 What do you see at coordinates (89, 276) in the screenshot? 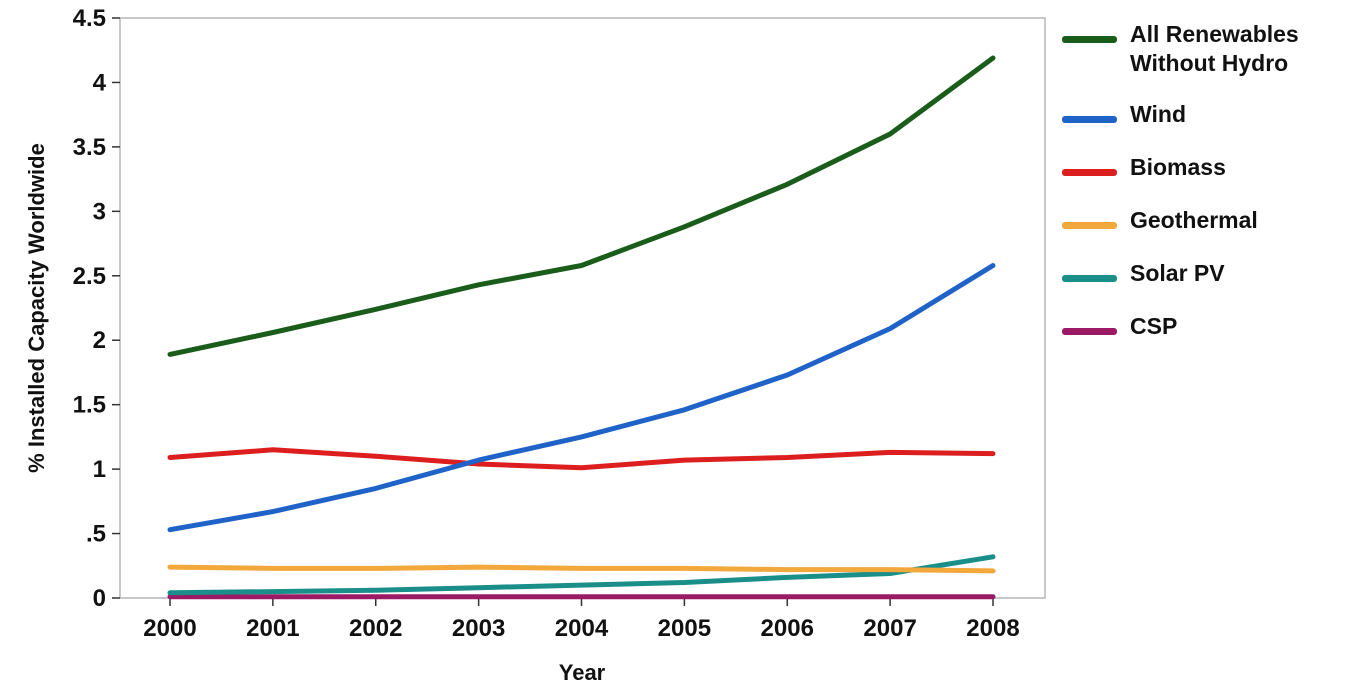
I see `y-tick-label: 2.5` at bounding box center [89, 276].